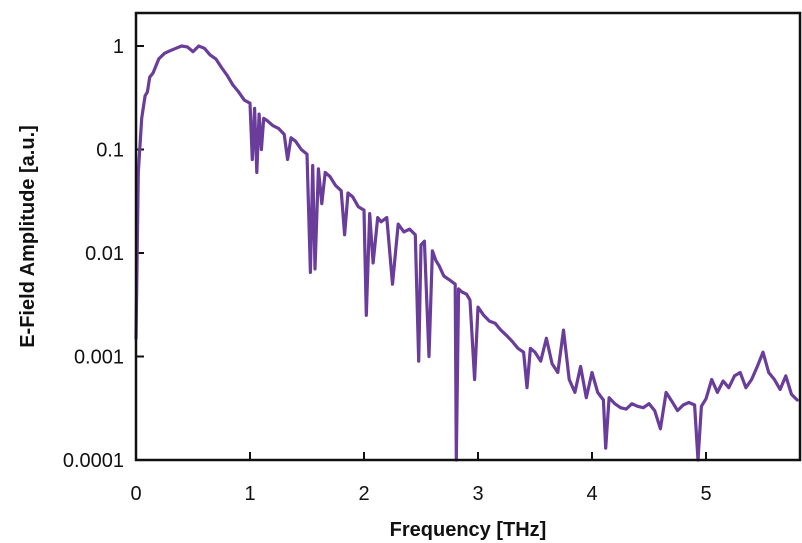  What do you see at coordinates (93, 461) in the screenshot?
I see `y-tick-label: 0.0001` at bounding box center [93, 461].